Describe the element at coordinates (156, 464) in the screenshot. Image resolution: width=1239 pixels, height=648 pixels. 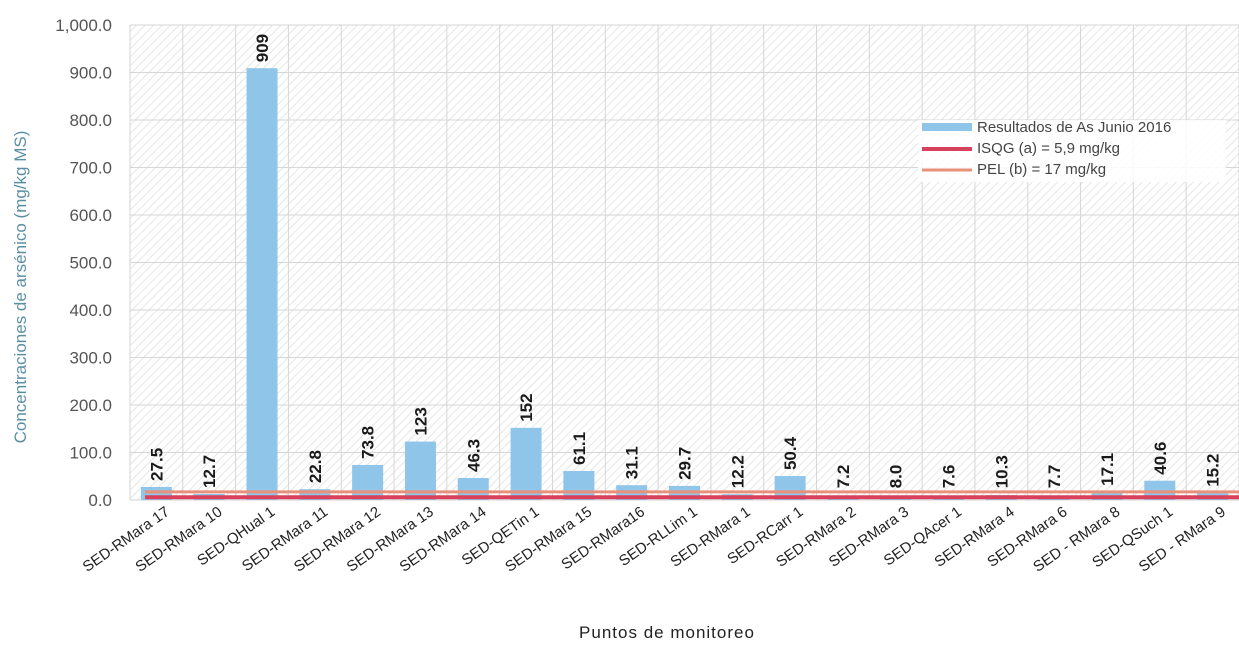
I see `data-label: 27.5` at that location.